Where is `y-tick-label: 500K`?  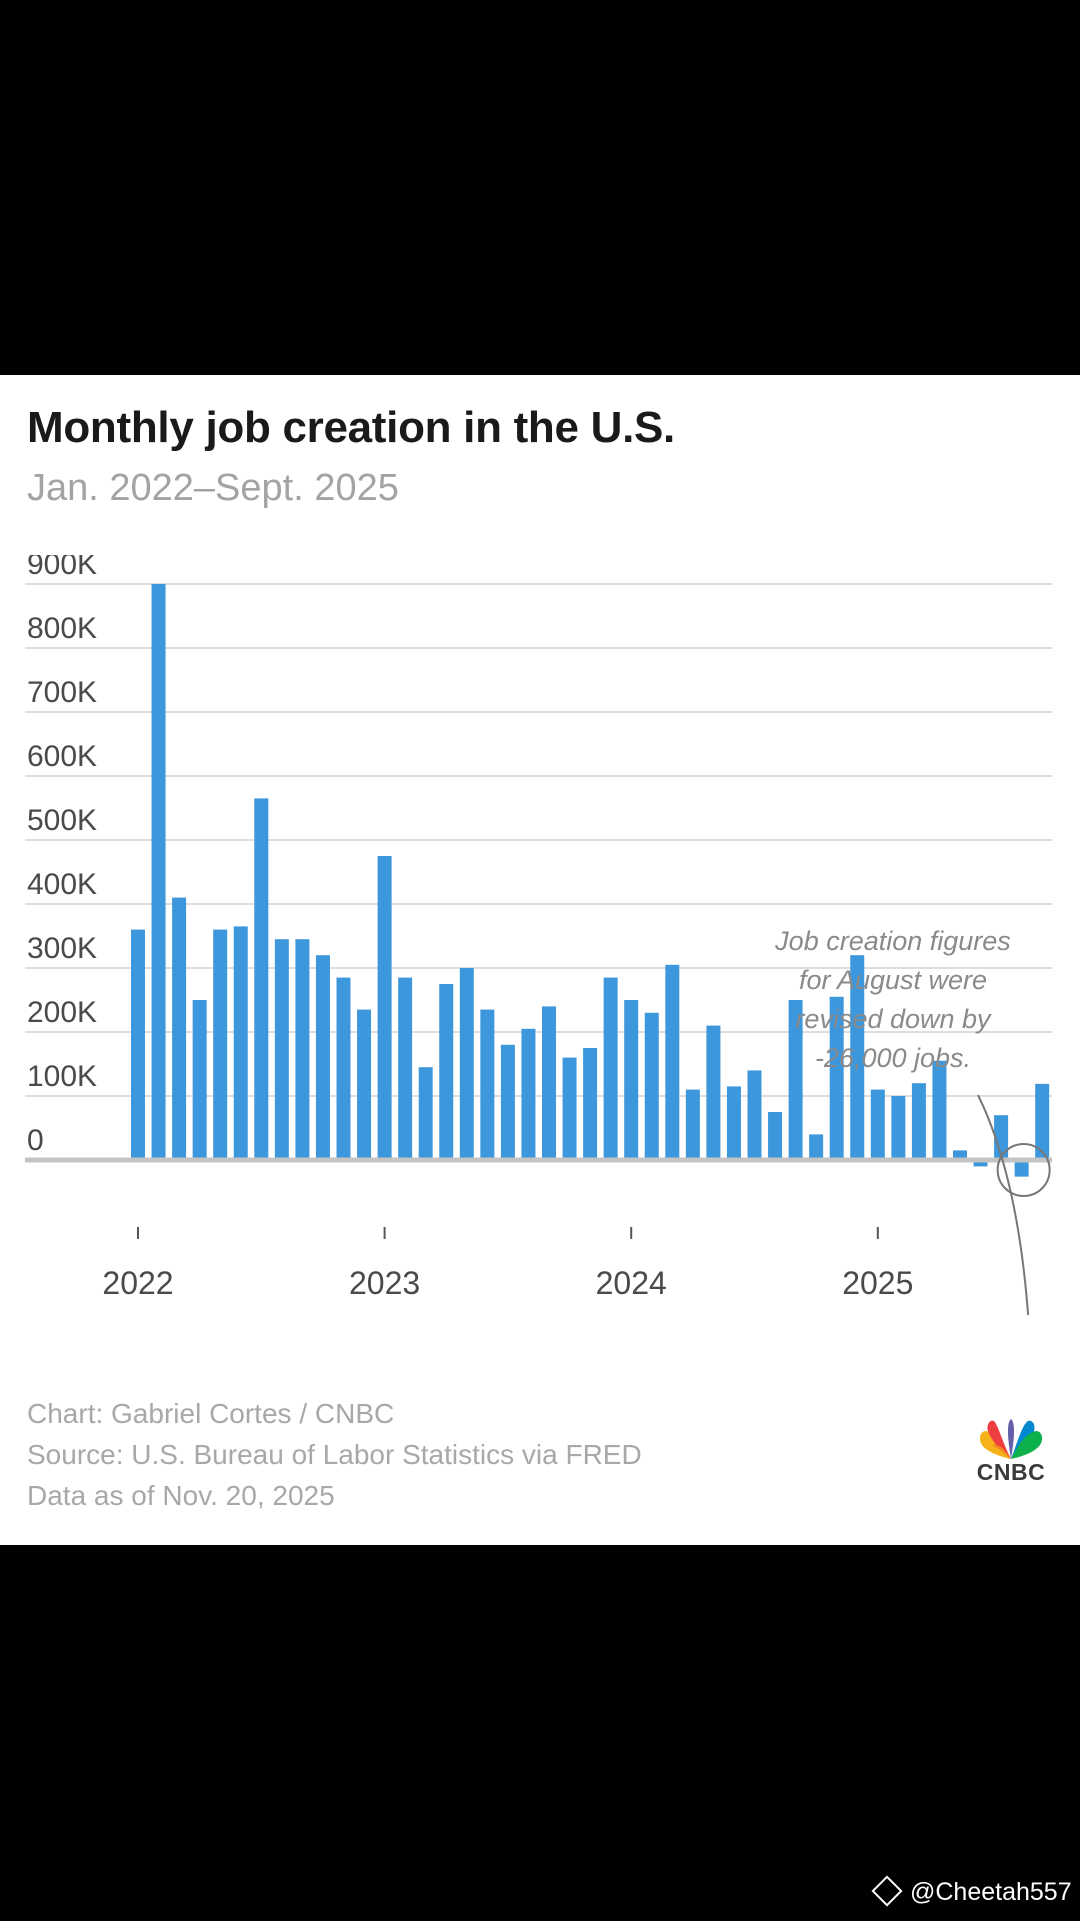
y-tick-label: 500K is located at coordinates (62, 820).